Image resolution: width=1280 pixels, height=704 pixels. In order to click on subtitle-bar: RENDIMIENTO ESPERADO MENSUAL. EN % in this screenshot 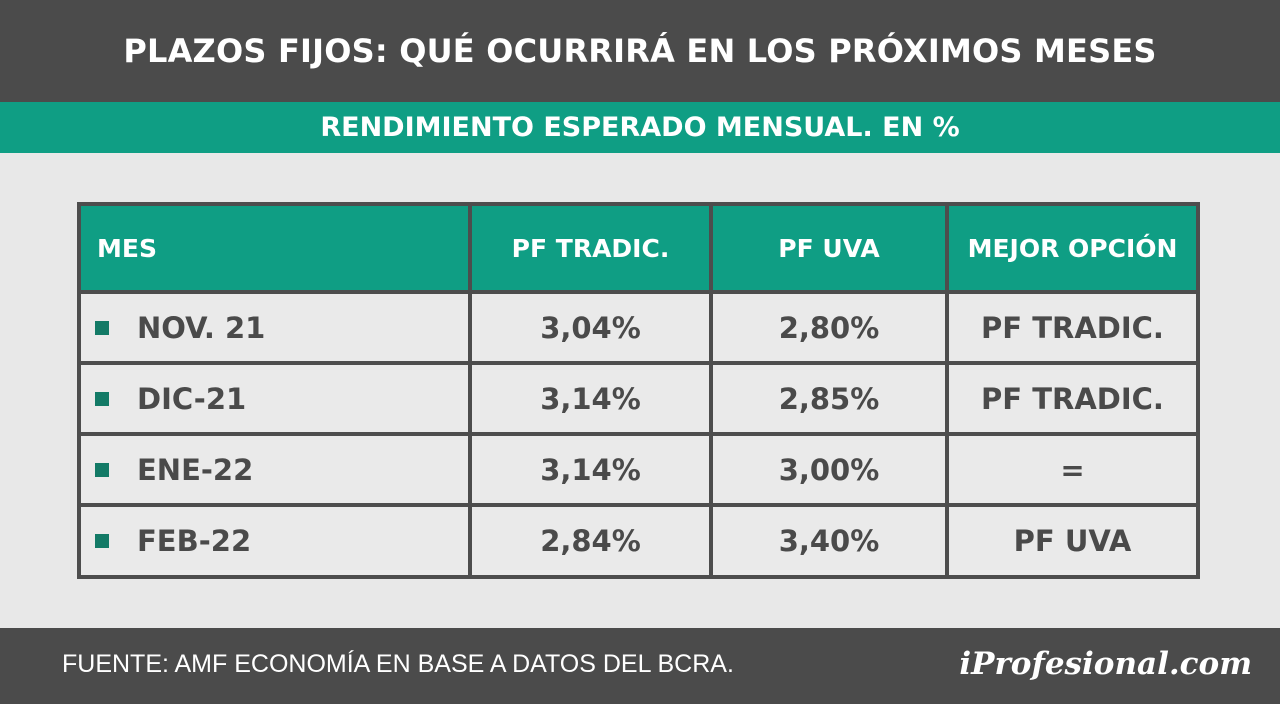, I will do `click(640, 127)`.